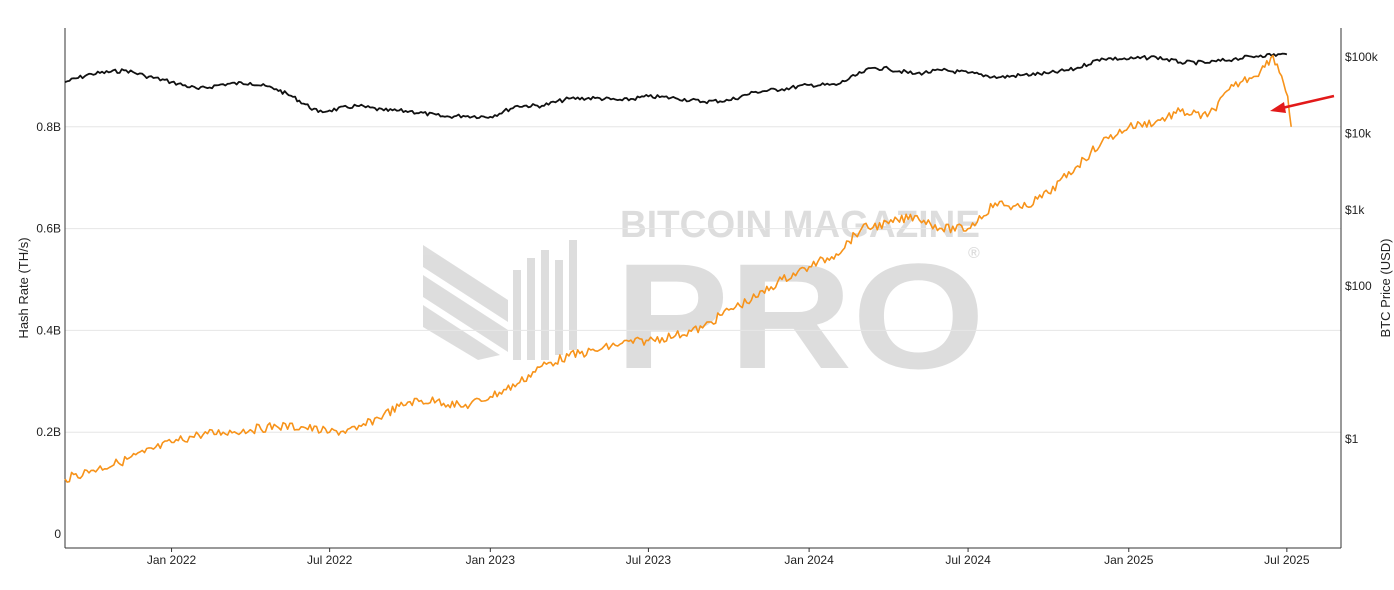 Image resolution: width=1394 pixels, height=590 pixels. What do you see at coordinates (57, 534) in the screenshot?
I see `y-left-tick-label: 0` at bounding box center [57, 534].